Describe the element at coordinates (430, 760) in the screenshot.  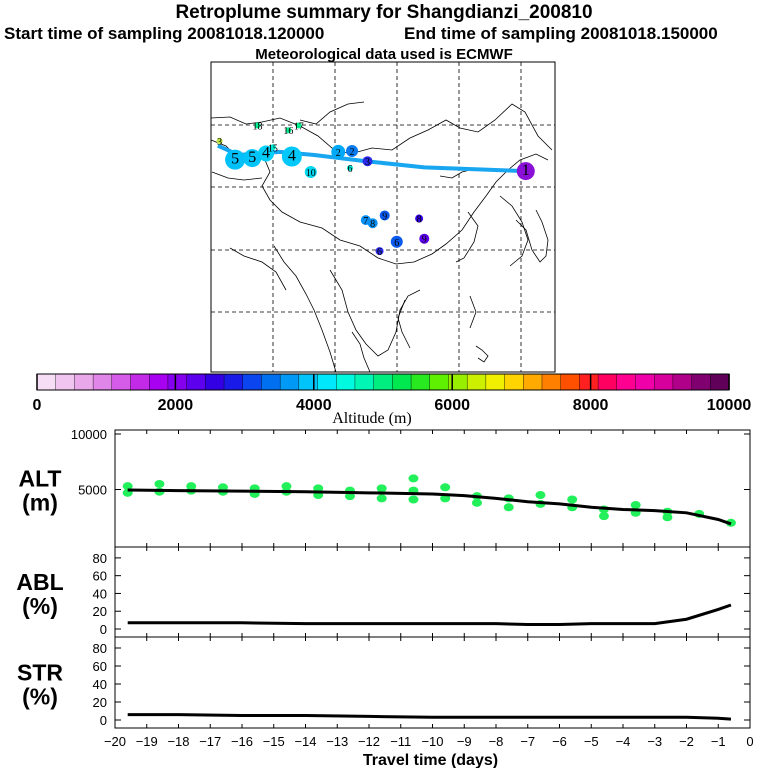
I see `x-axis-label: Travel time (days)` at that location.